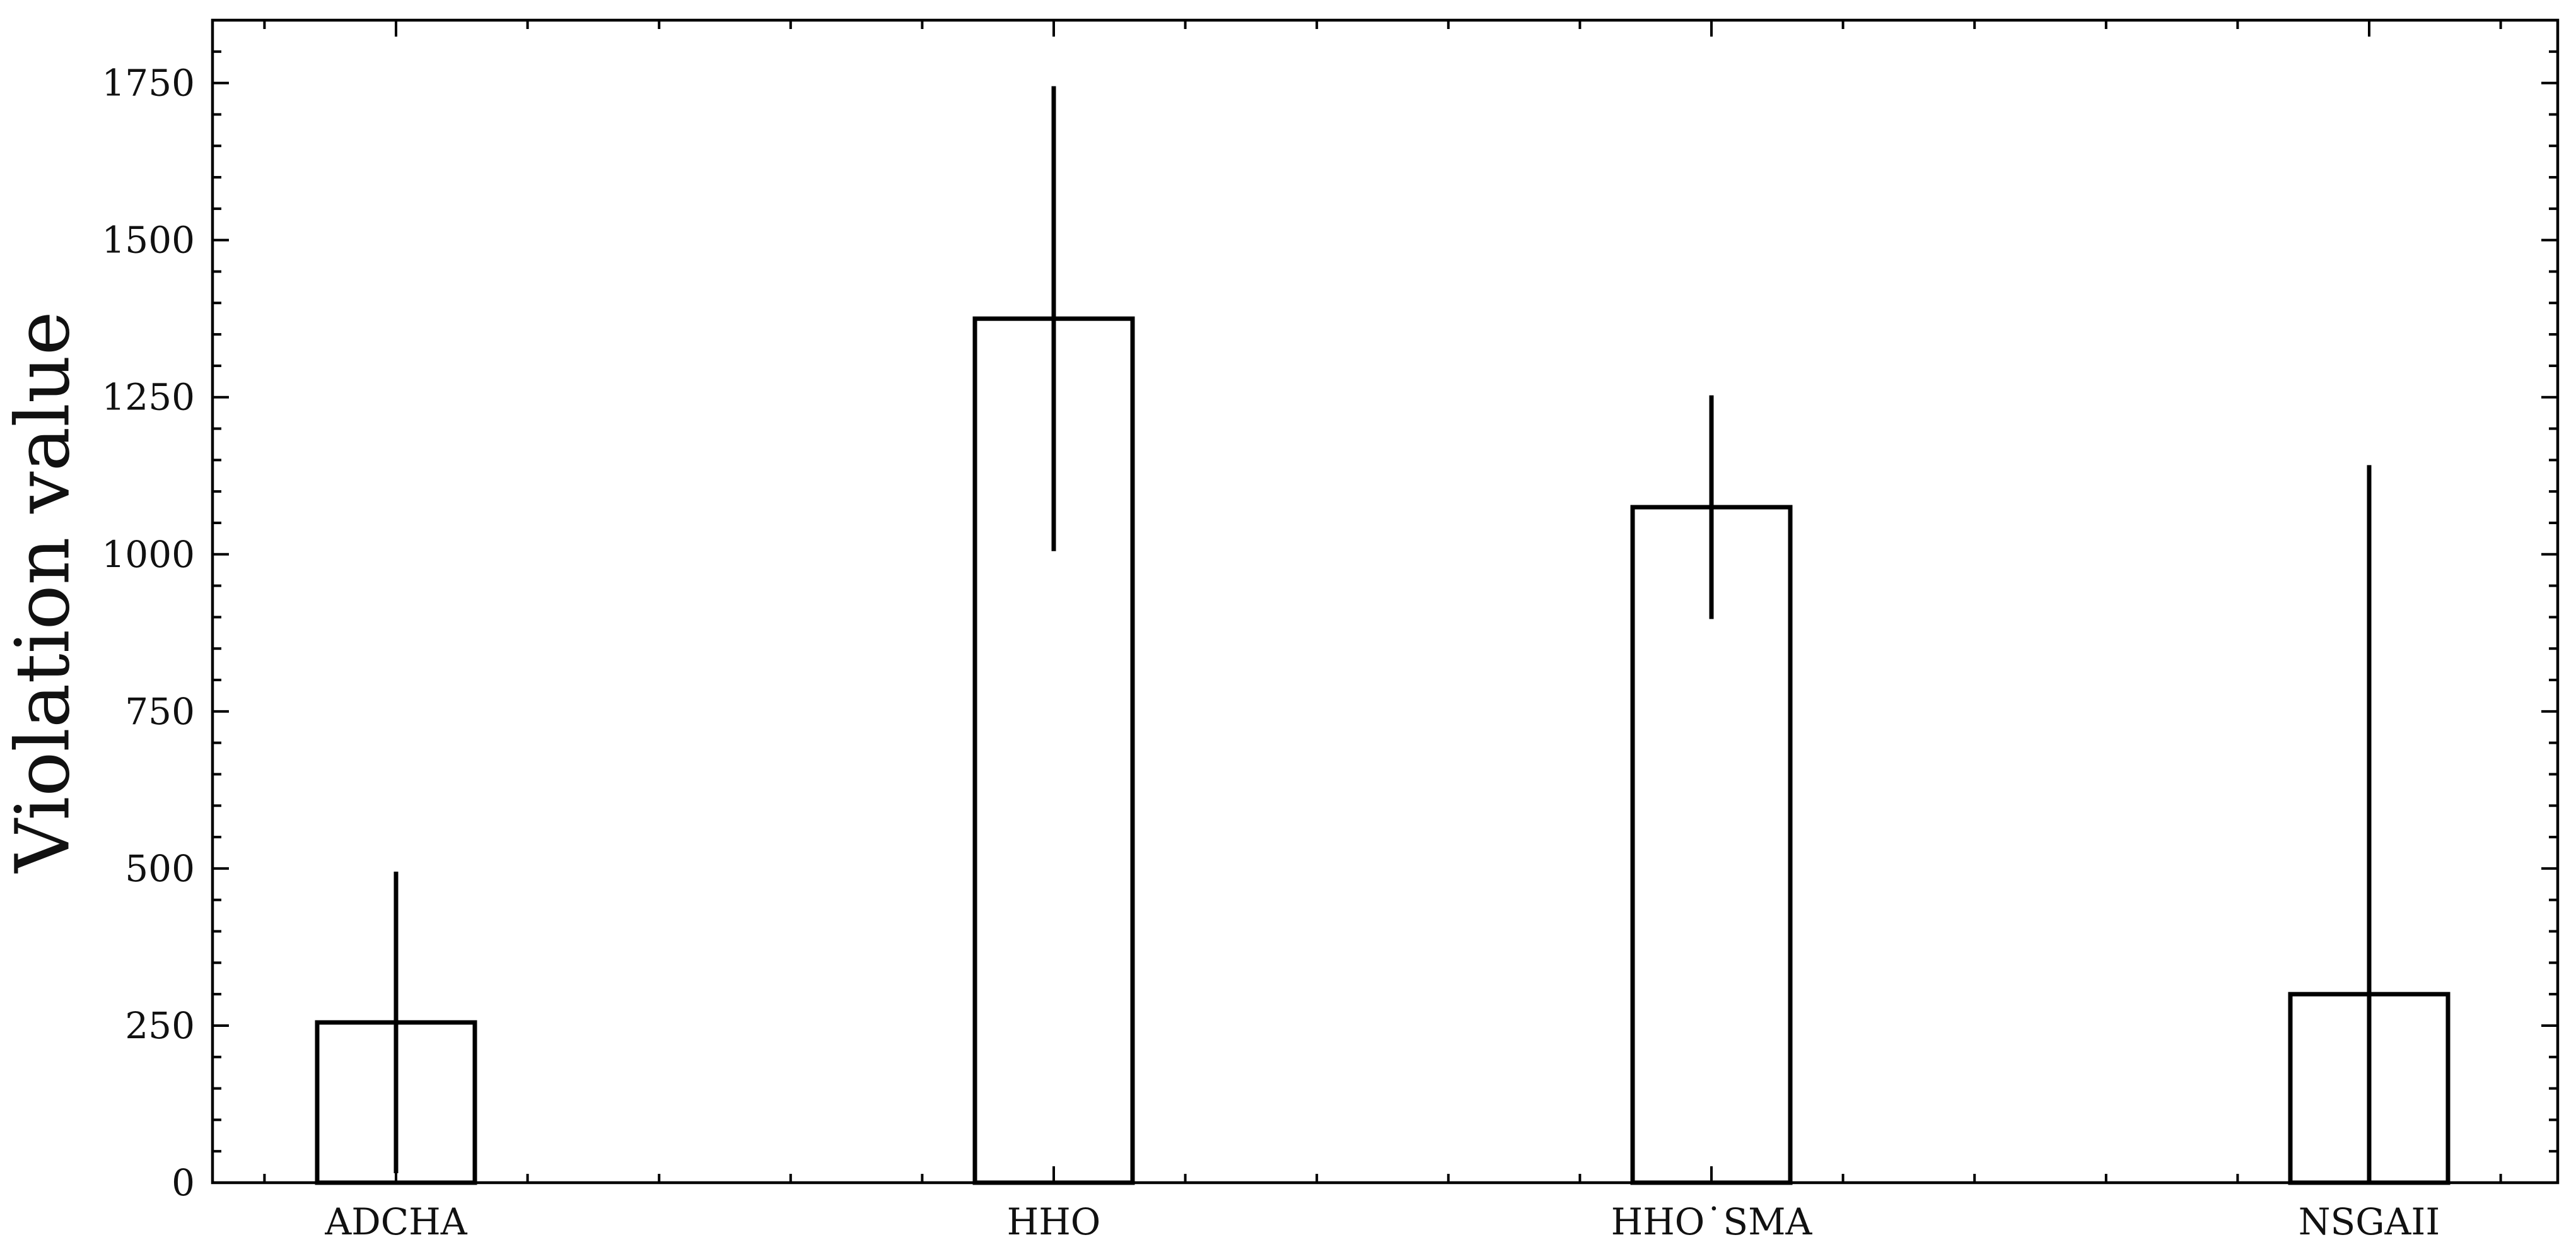  I want to click on y-tick-label: 1000, so click(149, 555).